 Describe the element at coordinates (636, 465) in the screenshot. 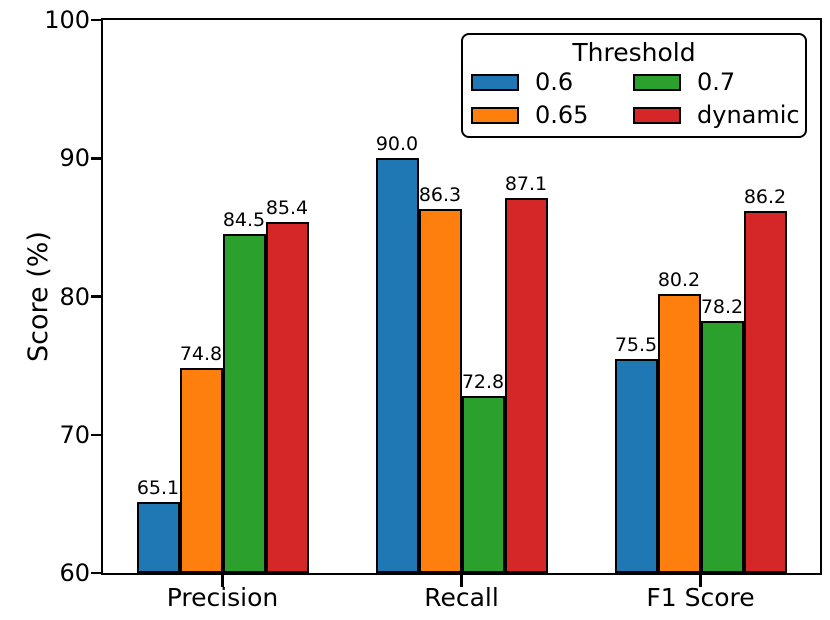

I see `bar-0.6-f1-score` at that location.